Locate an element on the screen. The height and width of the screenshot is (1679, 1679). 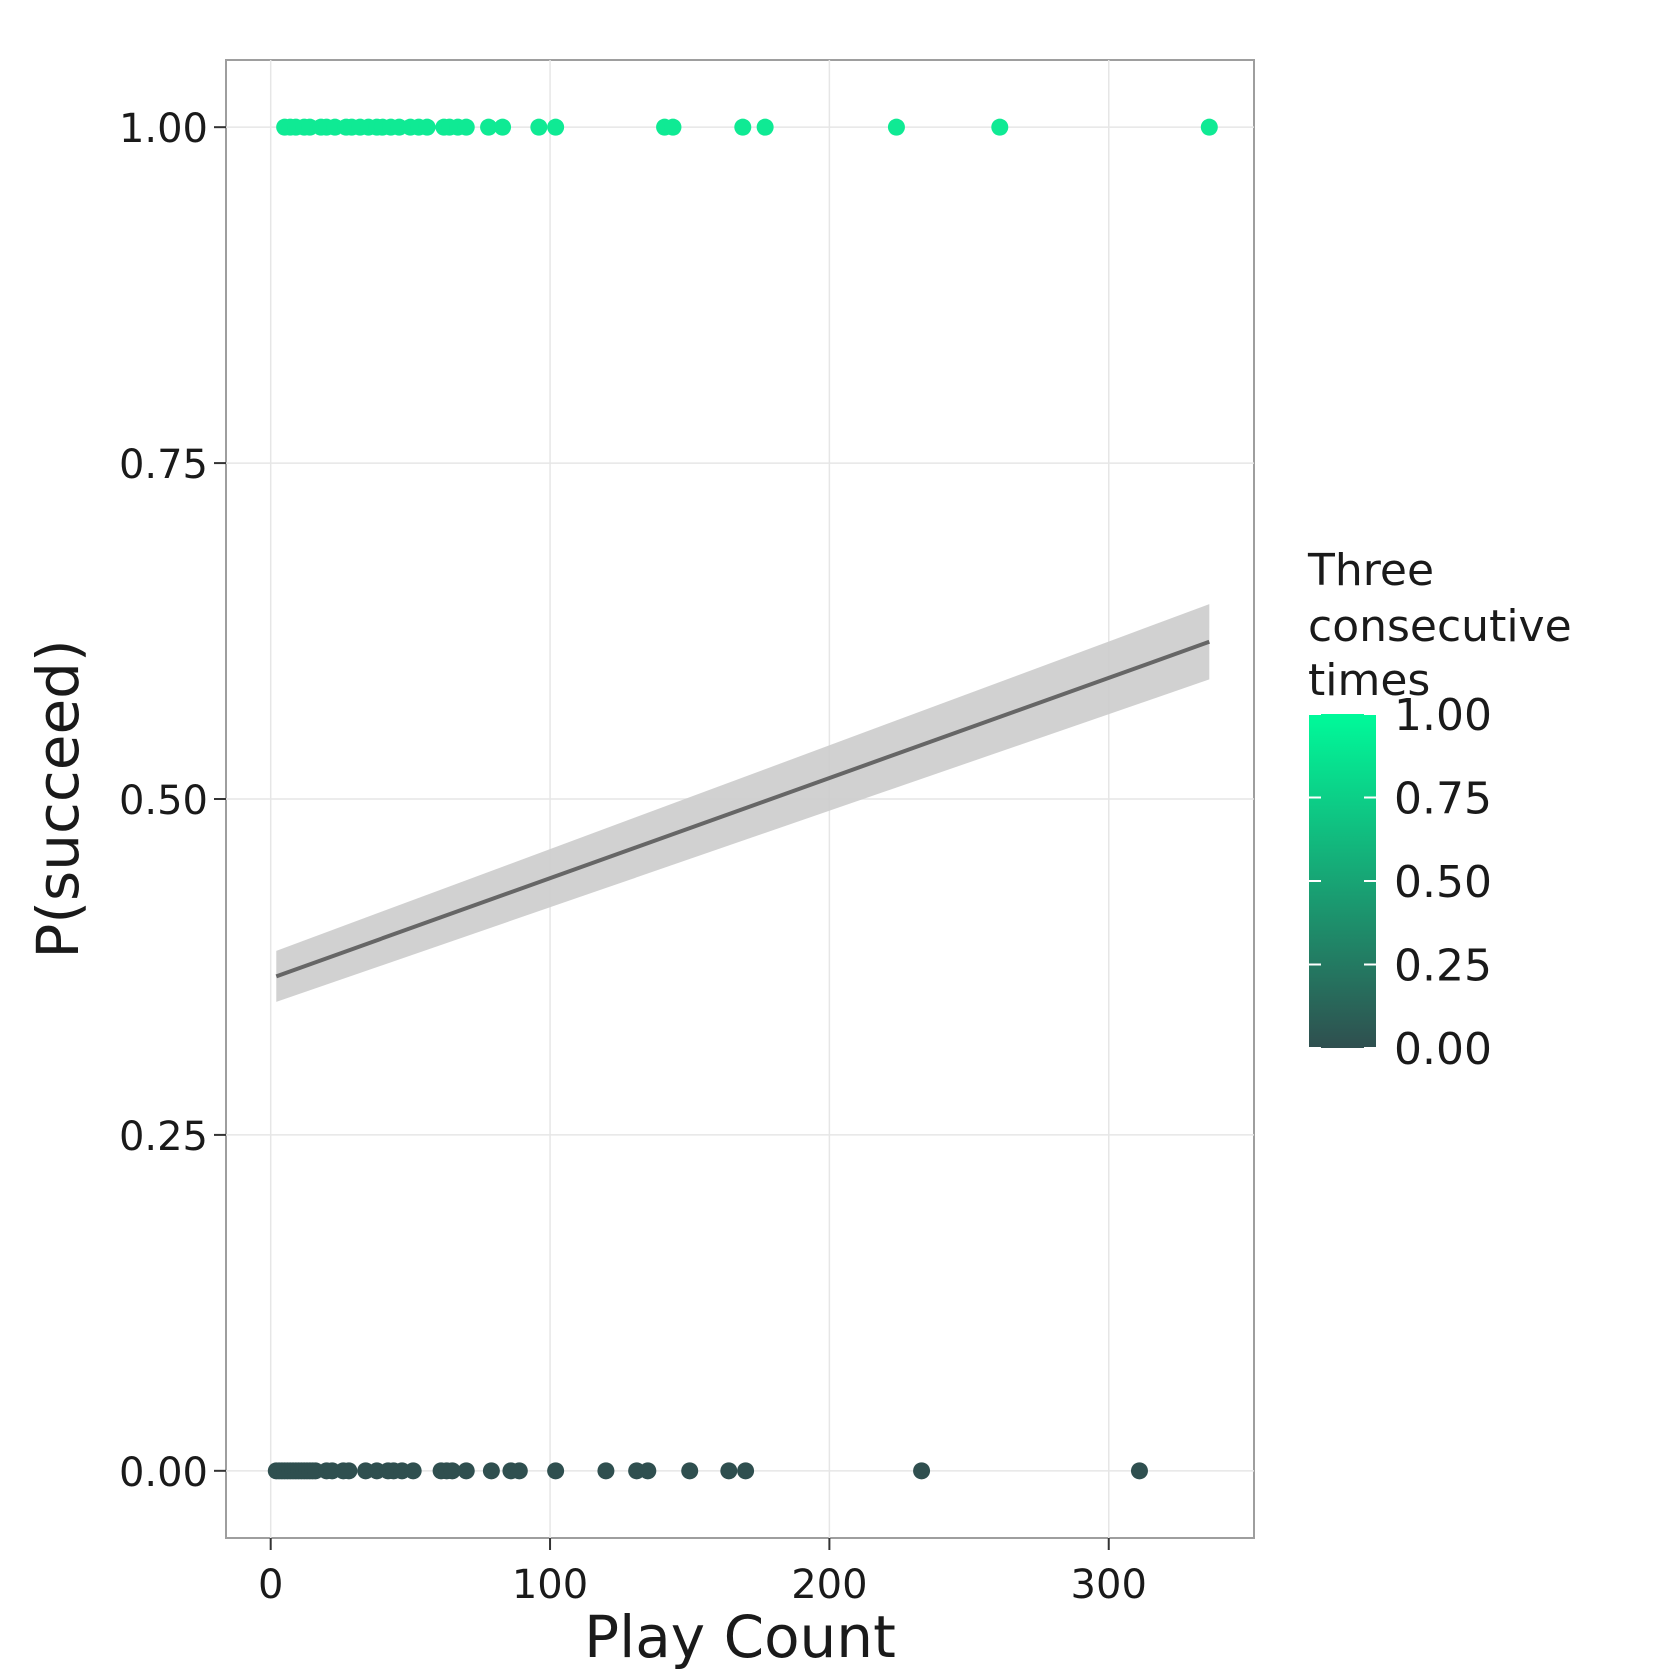
fit-line is located at coordinates (742, 809).